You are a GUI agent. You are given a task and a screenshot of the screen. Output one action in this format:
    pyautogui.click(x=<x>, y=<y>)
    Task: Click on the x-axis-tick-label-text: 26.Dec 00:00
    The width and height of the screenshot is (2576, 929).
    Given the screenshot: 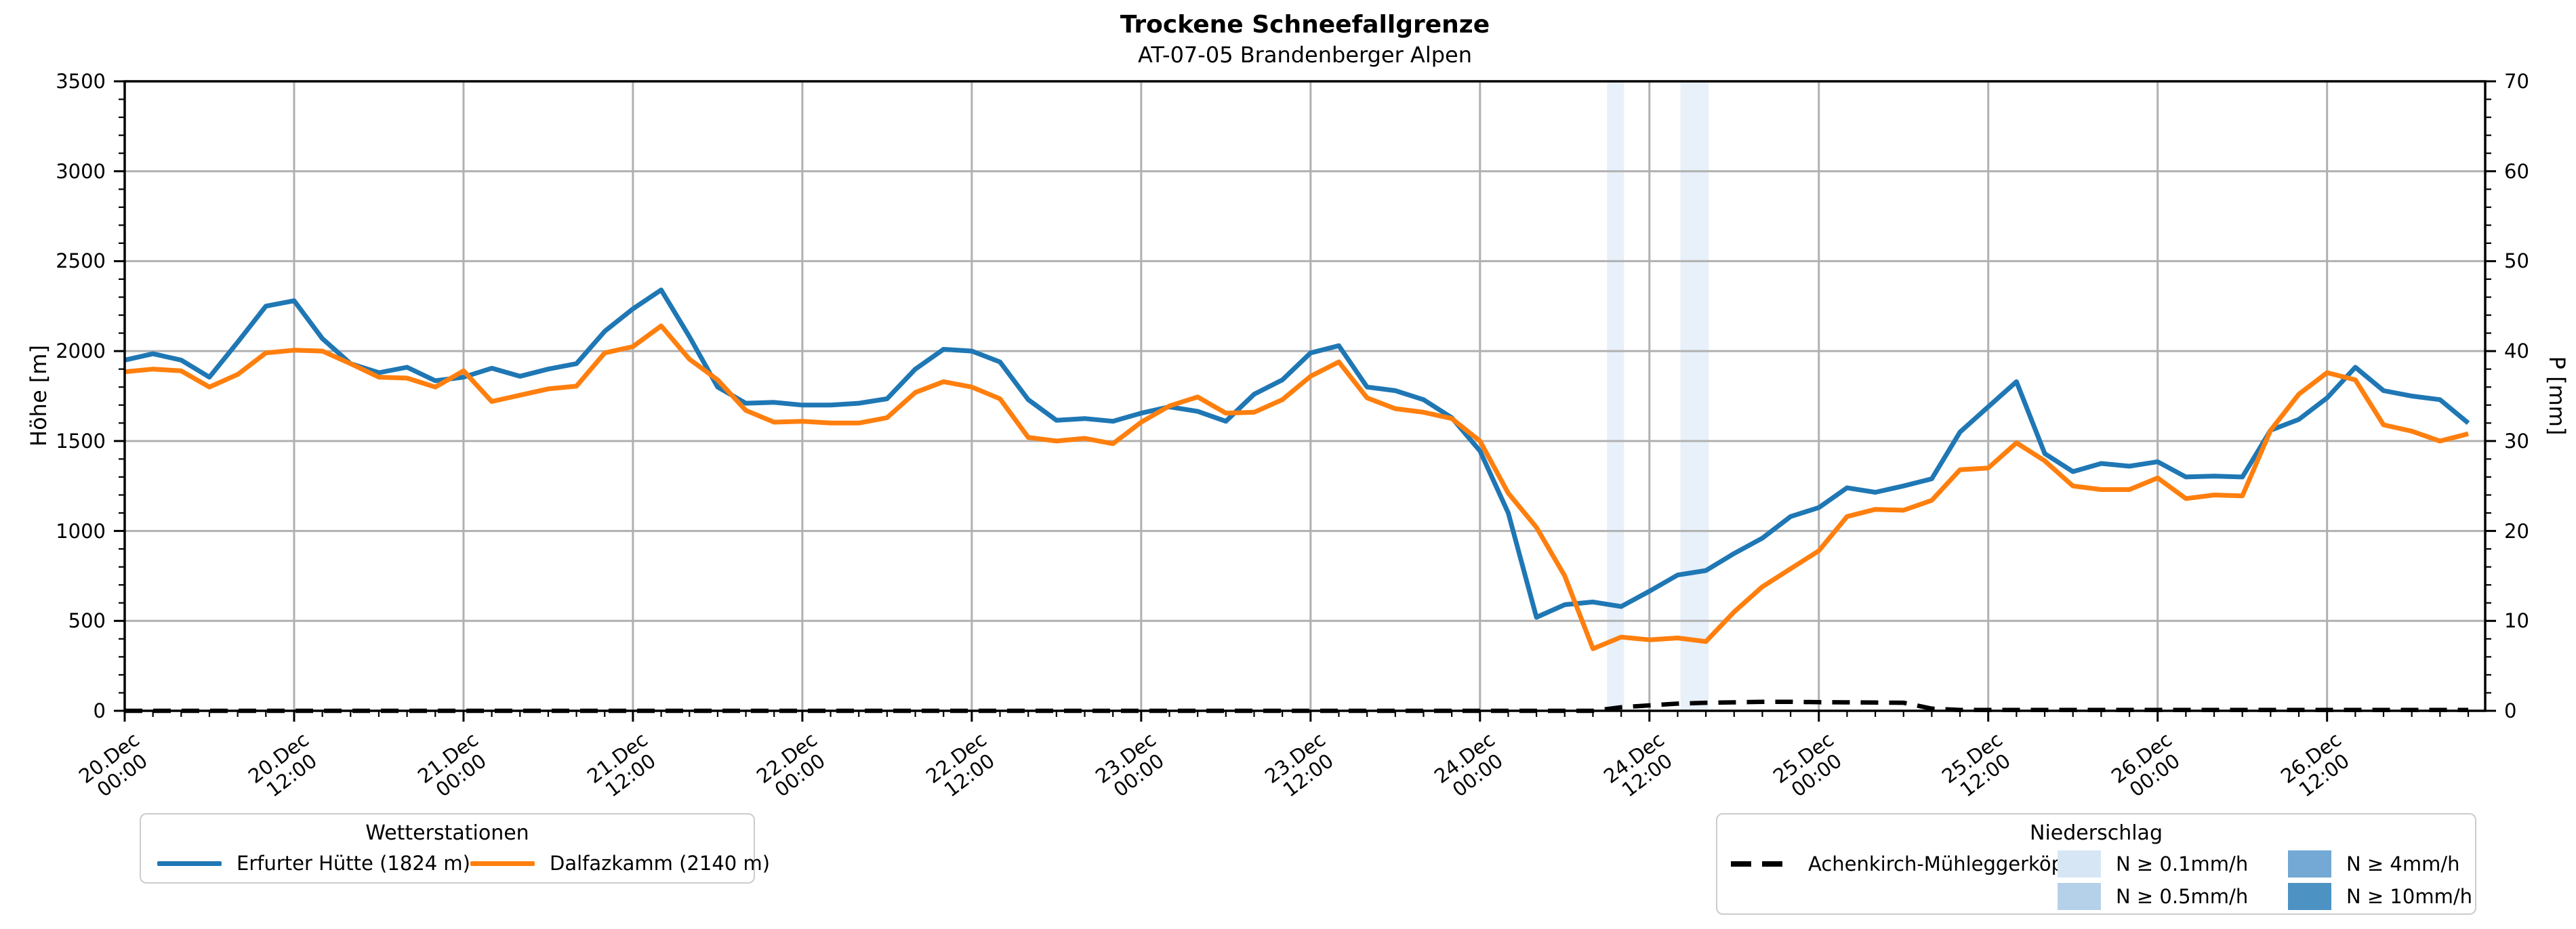 What is the action you would take?
    pyautogui.click(x=2146, y=765)
    